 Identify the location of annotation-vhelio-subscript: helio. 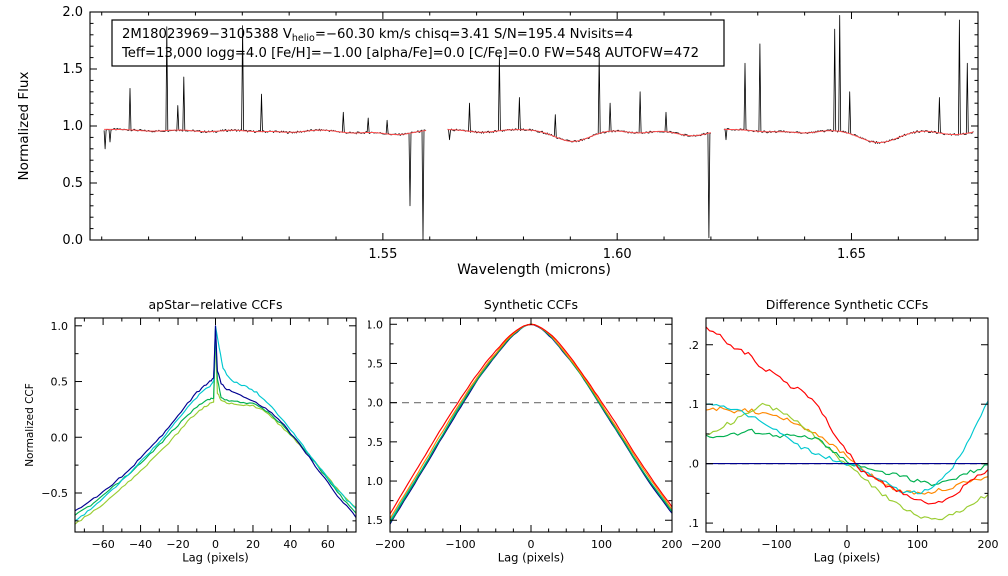
(303, 38).